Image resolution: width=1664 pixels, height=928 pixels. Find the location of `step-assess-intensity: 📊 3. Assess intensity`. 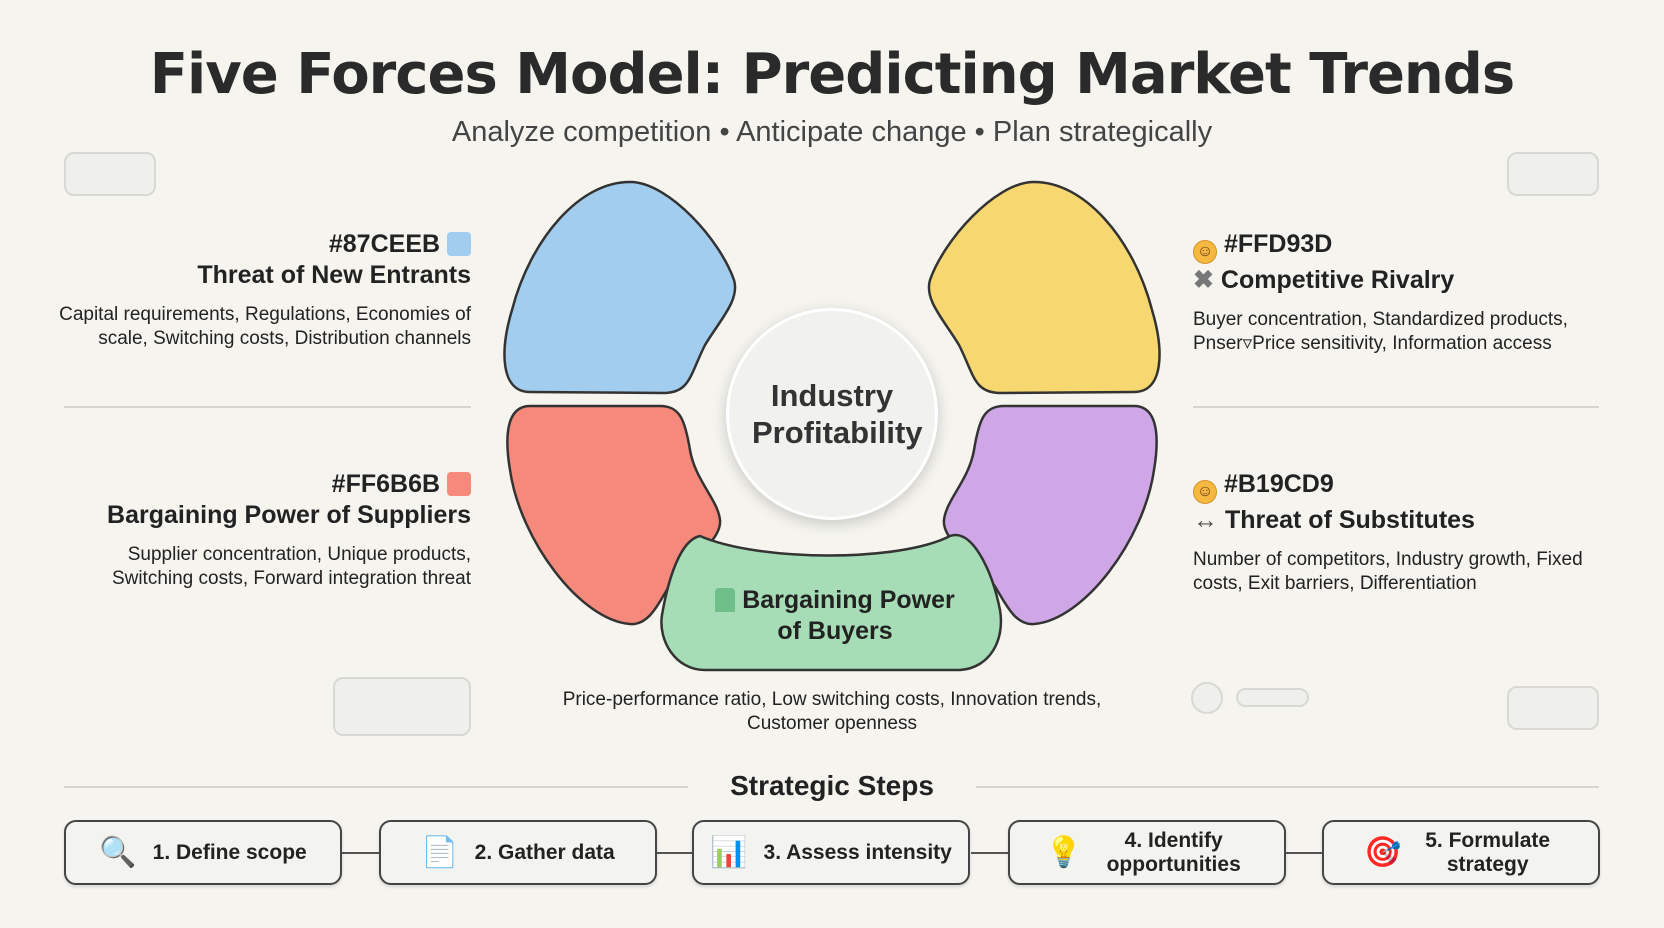

step-assess-intensity: 📊 3. Assess intensity is located at coordinates (831, 852).